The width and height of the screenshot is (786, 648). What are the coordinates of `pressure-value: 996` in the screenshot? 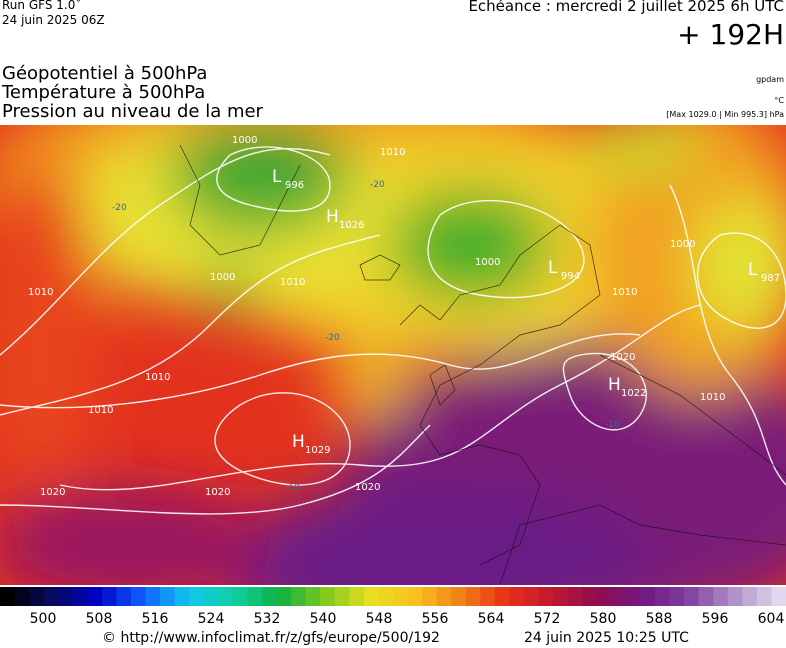 It's located at (294, 185).